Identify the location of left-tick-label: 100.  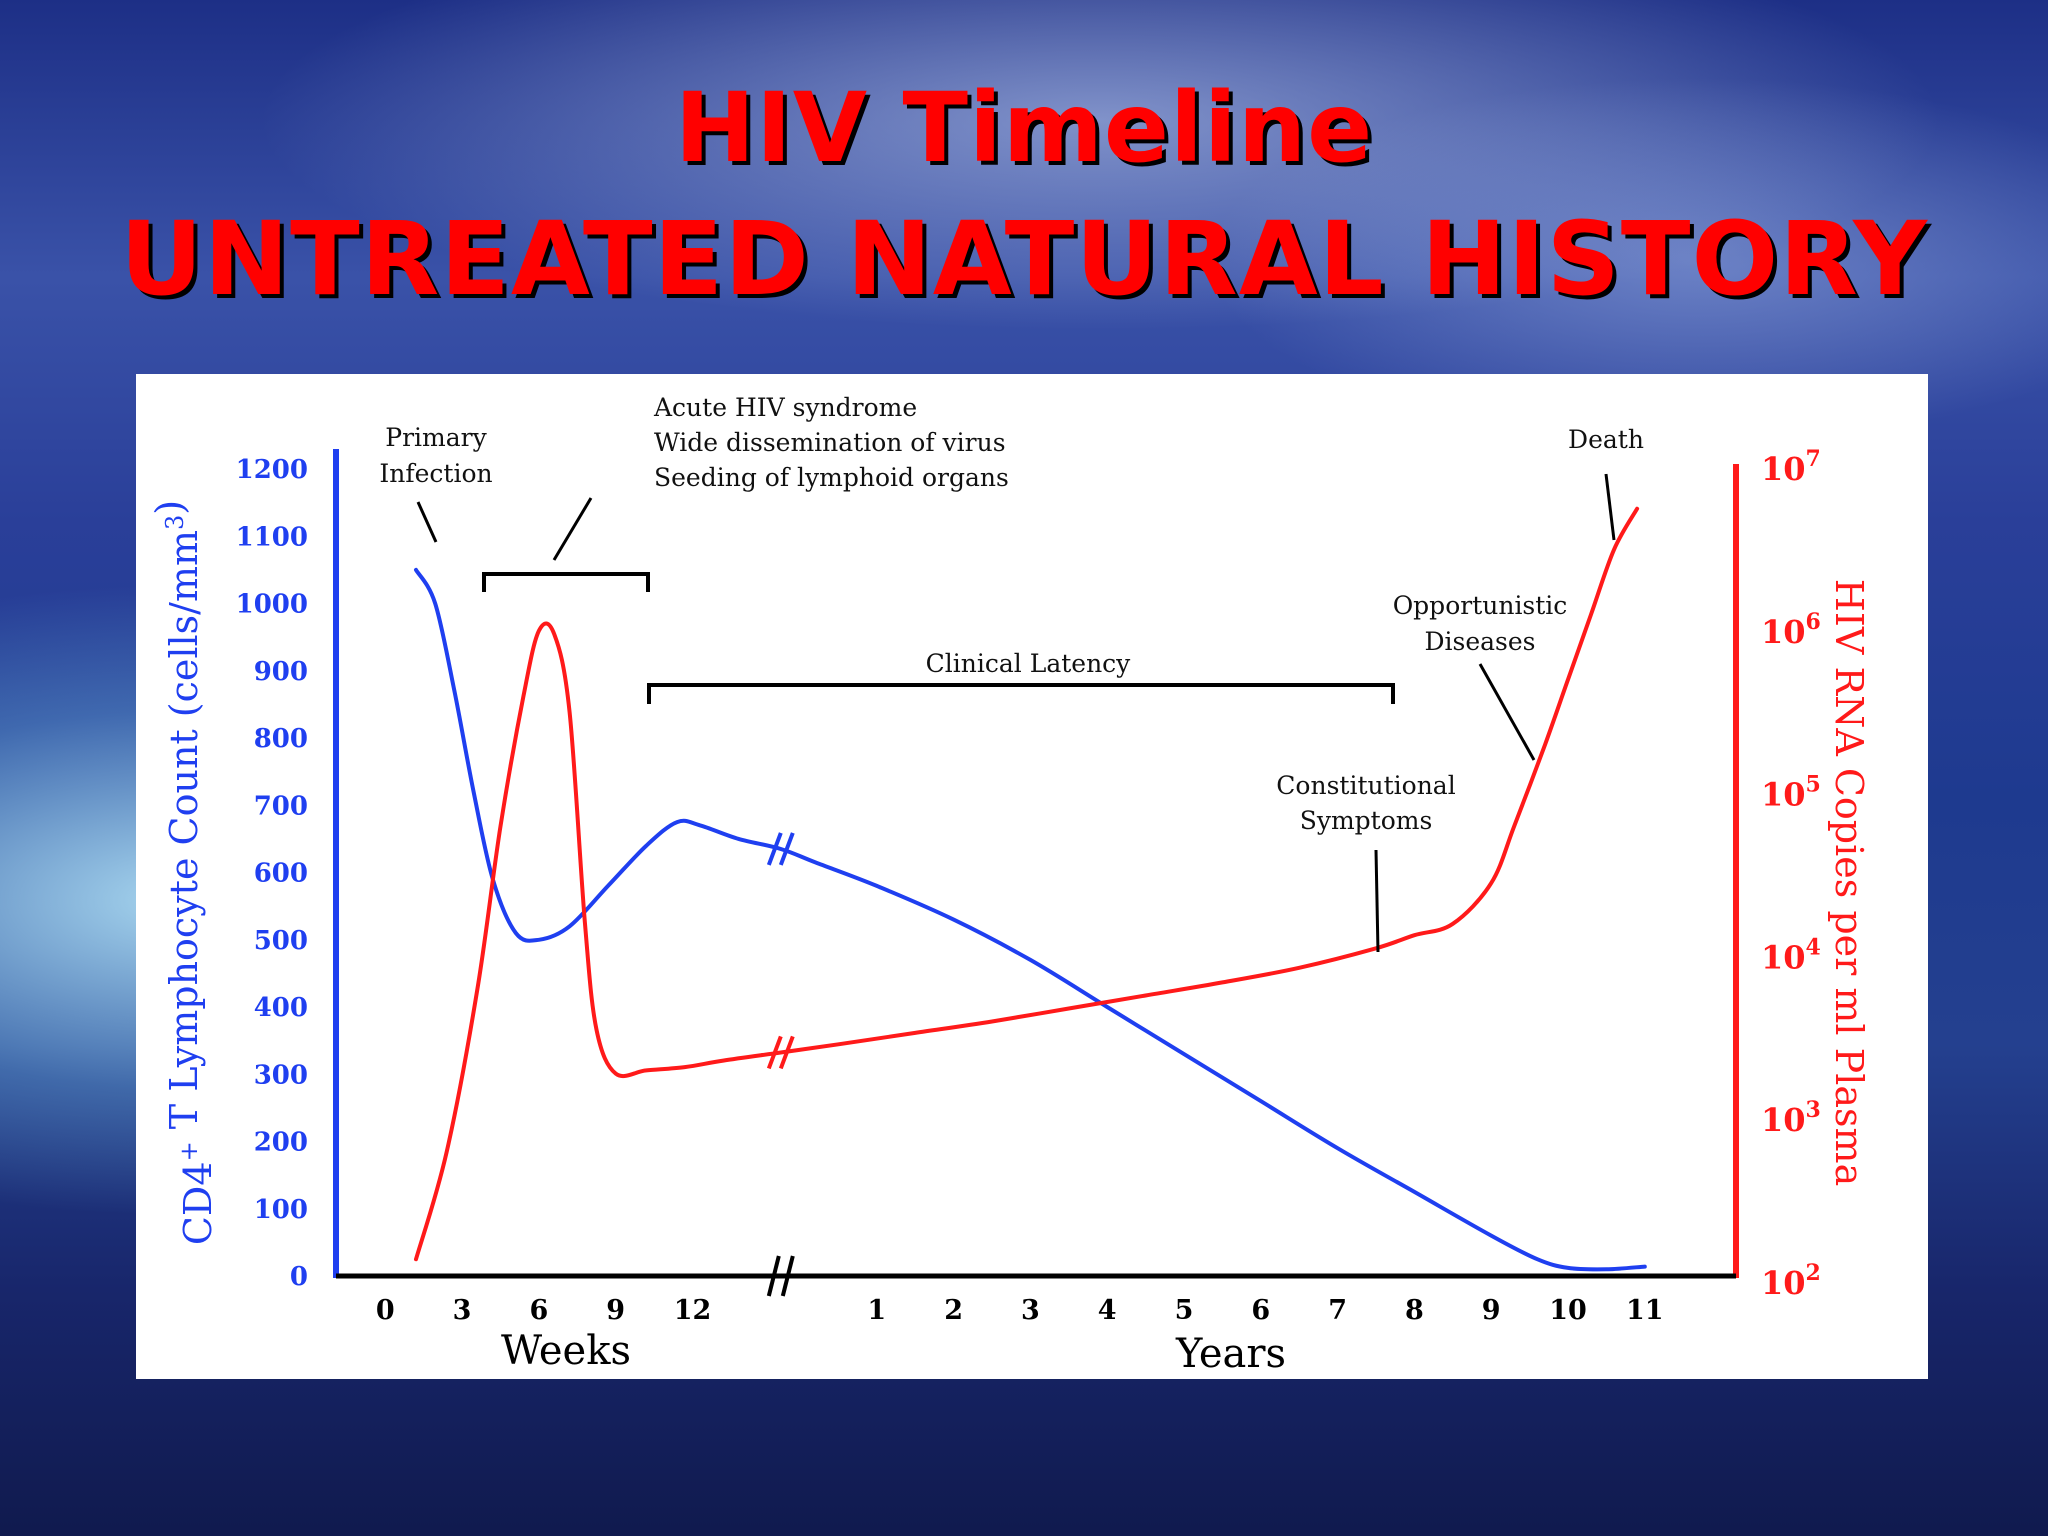
(281, 1210).